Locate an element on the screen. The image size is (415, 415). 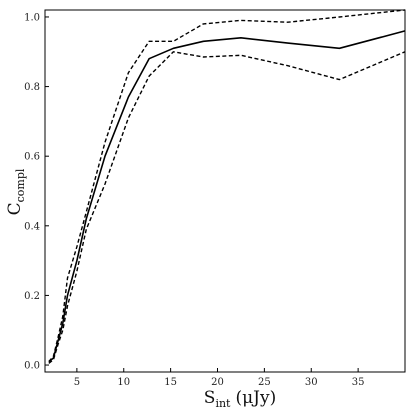
y-axis-label-subscript: compl is located at coordinates (20, 185).